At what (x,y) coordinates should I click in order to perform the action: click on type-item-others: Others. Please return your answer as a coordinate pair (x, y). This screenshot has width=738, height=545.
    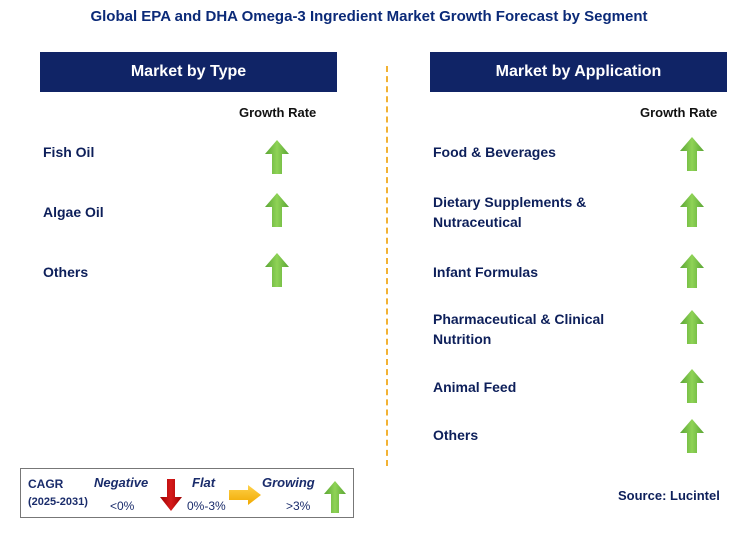
    Looking at the image, I should click on (66, 272).